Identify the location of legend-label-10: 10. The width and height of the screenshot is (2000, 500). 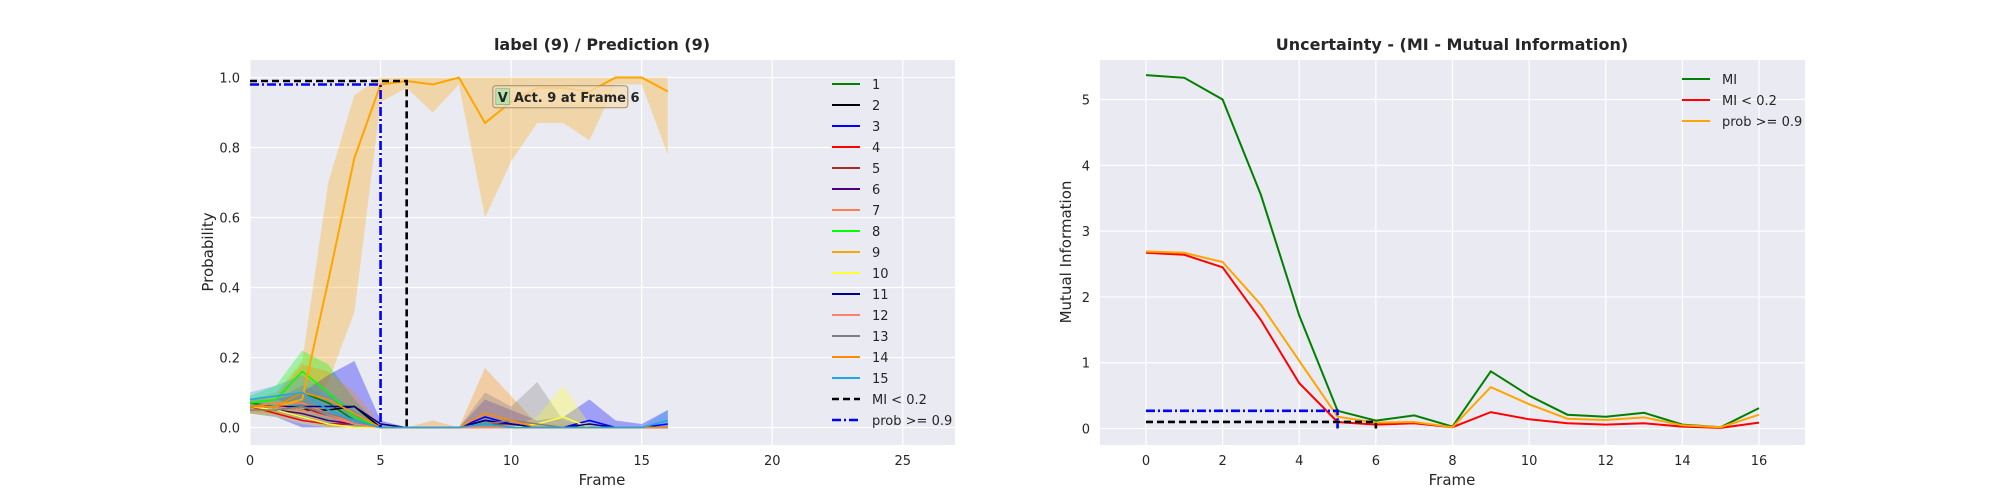
(880, 274).